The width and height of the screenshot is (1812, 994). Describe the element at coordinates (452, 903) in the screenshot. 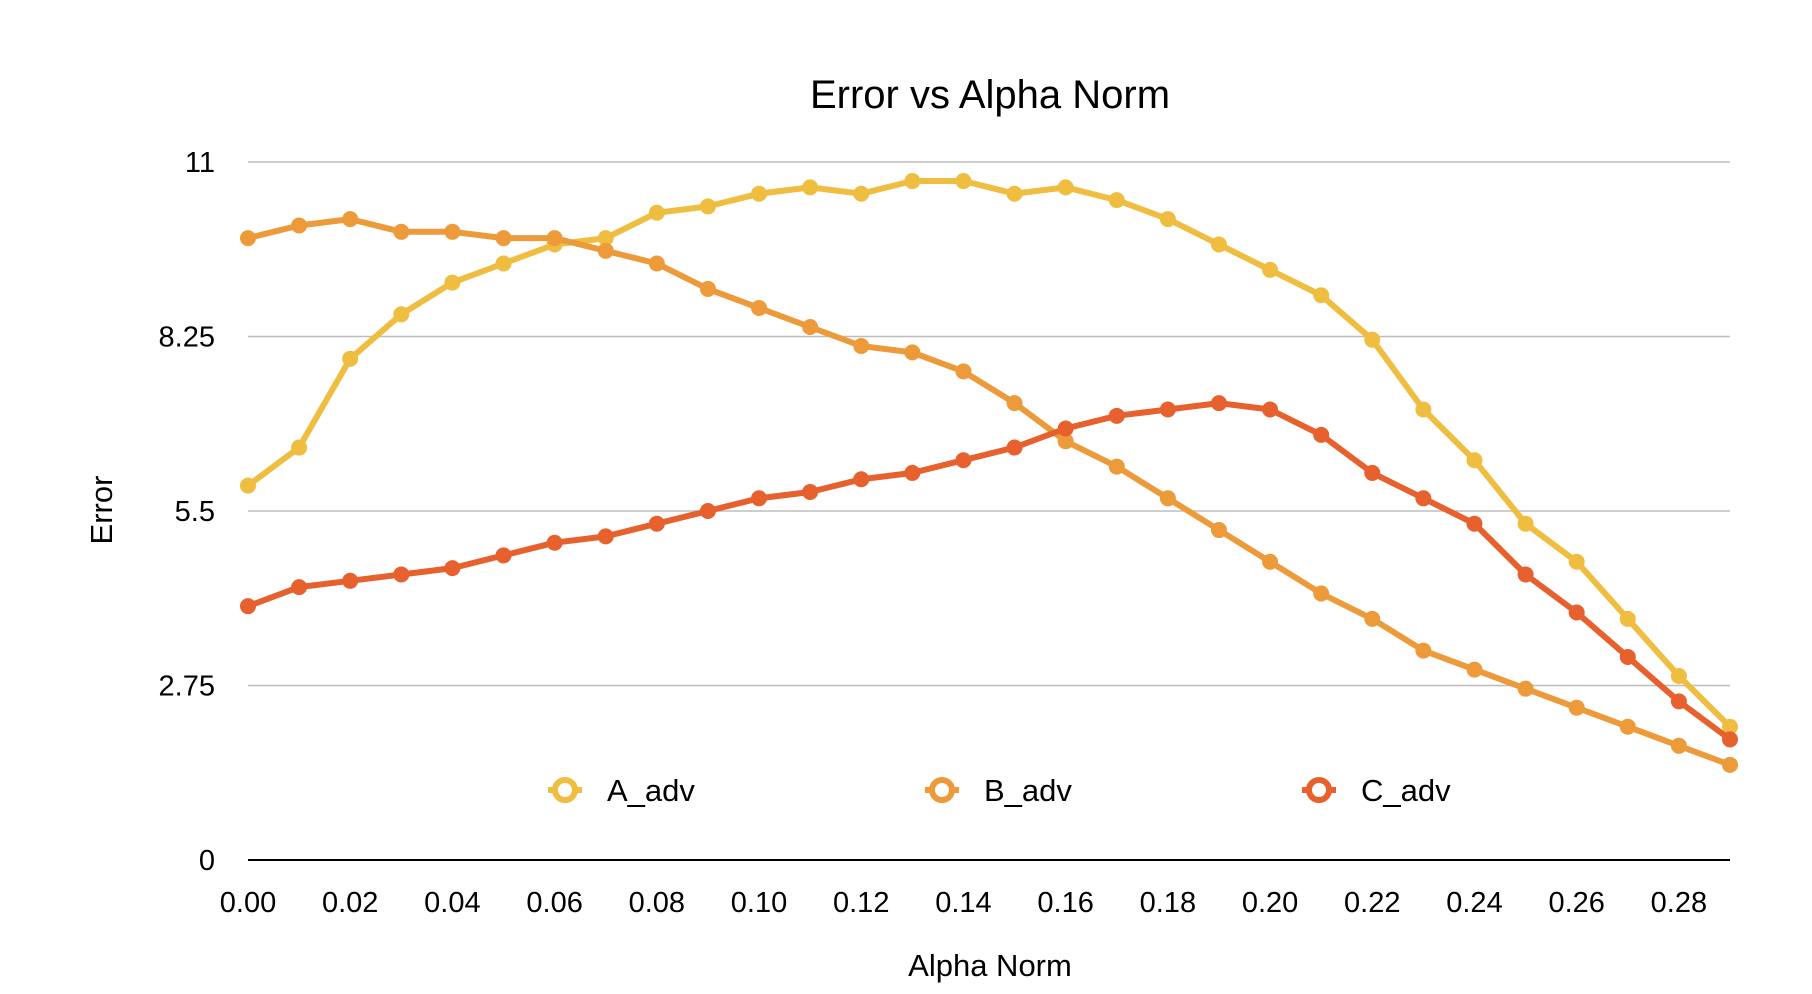

I see `x-tick-label: 0.04` at that location.